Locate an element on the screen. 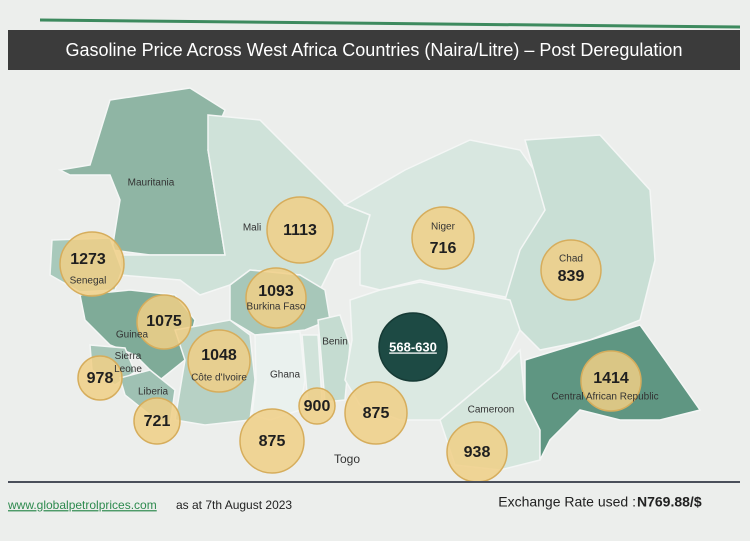 Image resolution: width=750 pixels, height=541 pixels. exchange-label: Exchange Rate used : is located at coordinates (567, 502).